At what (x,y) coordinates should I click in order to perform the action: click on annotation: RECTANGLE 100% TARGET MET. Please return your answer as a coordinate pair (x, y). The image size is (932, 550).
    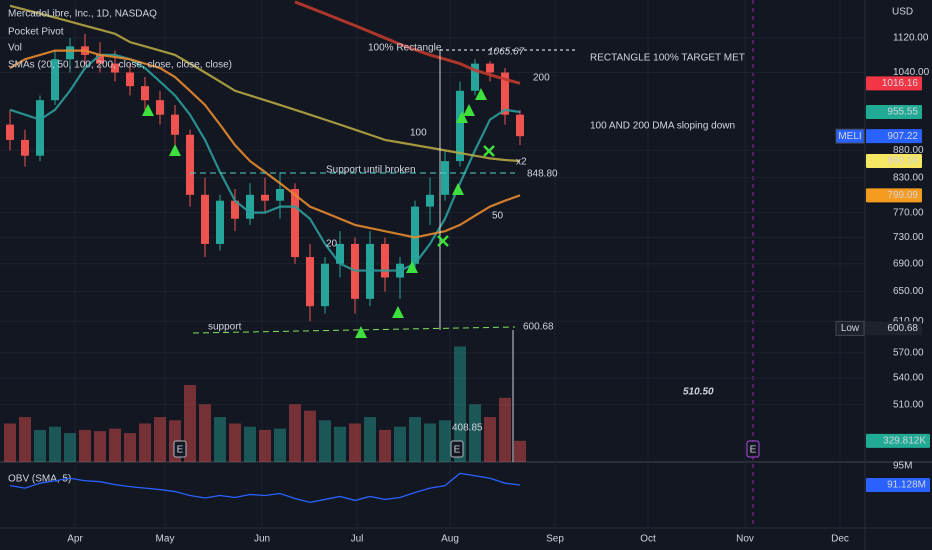
    Looking at the image, I should click on (667, 58).